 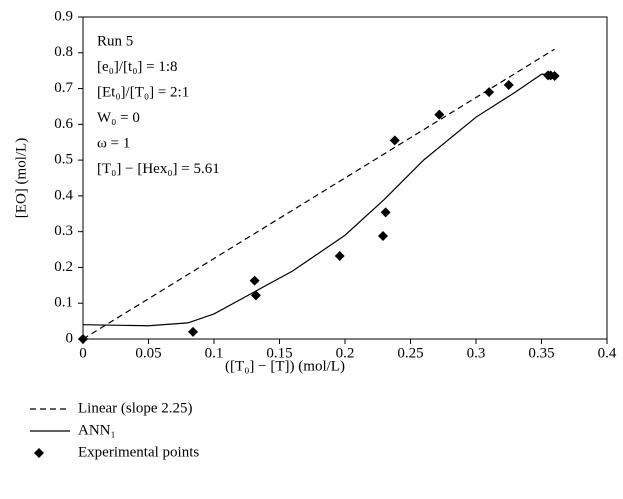 I want to click on x-tick-label: 0.05, so click(x=148, y=353).